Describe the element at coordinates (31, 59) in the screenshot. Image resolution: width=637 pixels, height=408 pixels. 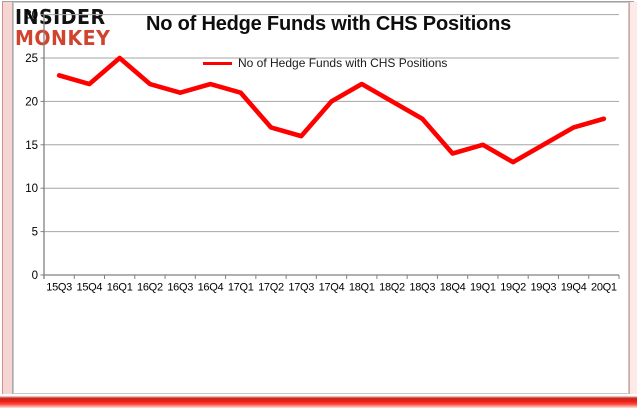
I see `y-tick-label: 25` at that location.